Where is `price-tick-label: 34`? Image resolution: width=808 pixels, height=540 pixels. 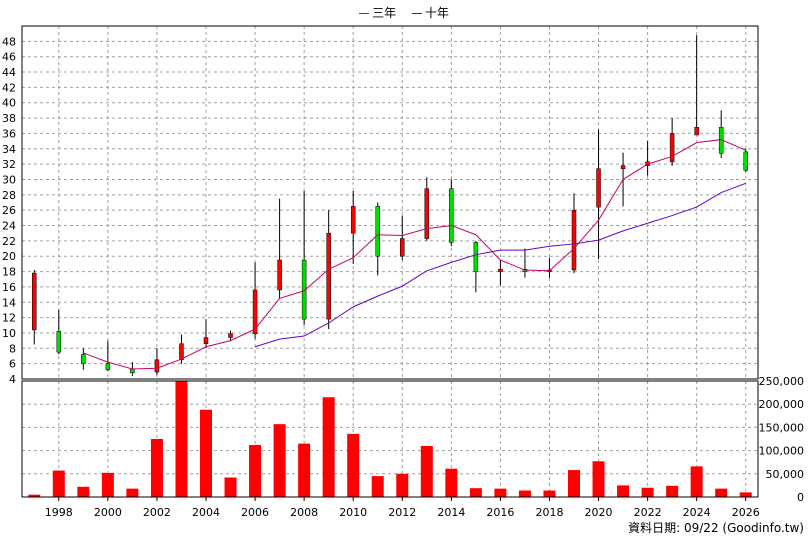 price-tick-label: 34 is located at coordinates (9, 149).